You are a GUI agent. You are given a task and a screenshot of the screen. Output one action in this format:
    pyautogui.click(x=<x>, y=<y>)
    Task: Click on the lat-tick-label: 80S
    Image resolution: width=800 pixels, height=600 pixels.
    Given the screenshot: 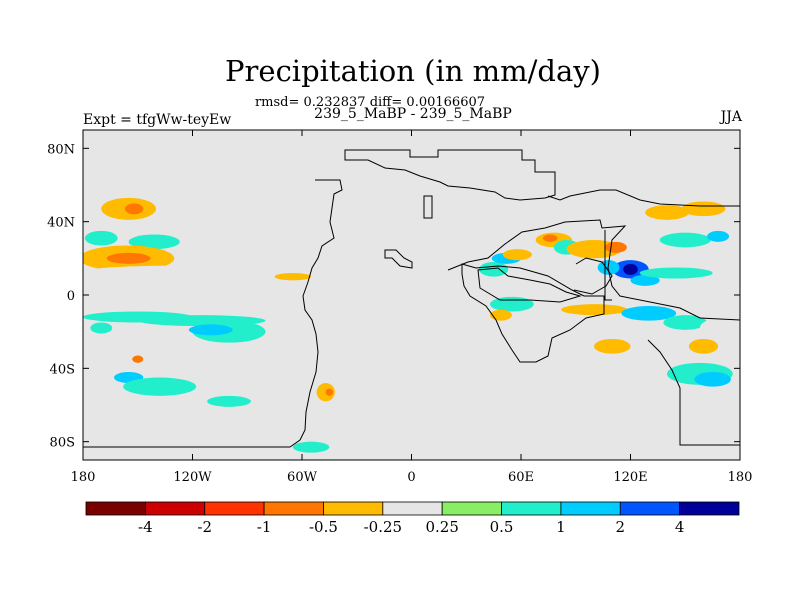 What is the action you would take?
    pyautogui.click(x=62, y=443)
    